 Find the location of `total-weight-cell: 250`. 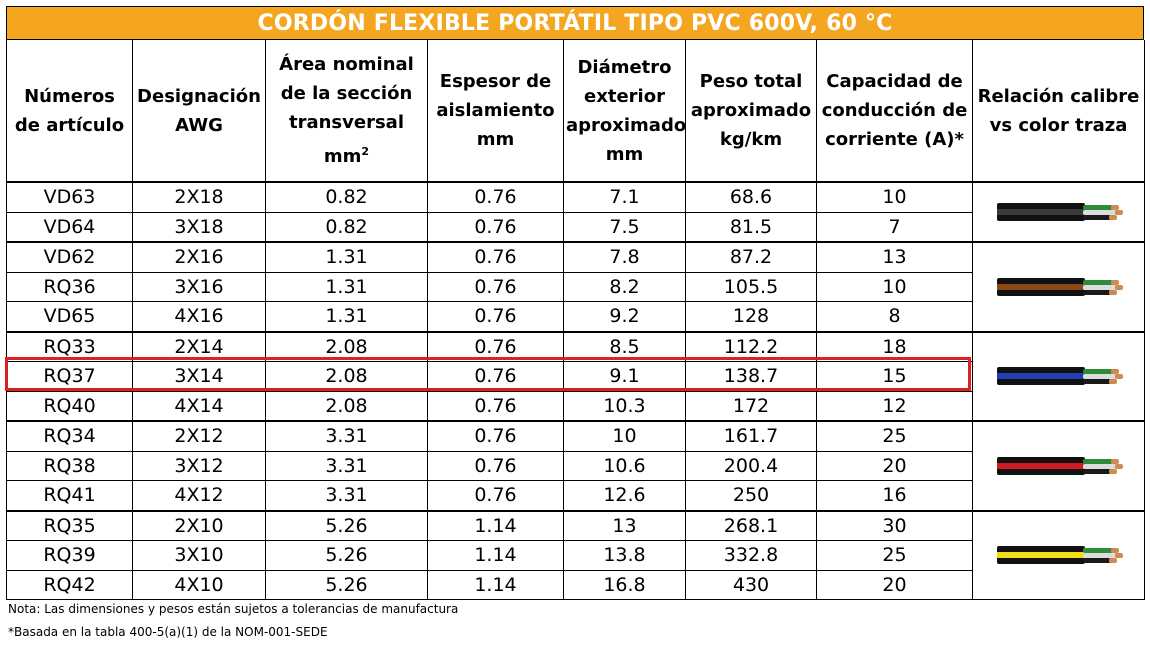

total-weight-cell: 250 is located at coordinates (751, 495).